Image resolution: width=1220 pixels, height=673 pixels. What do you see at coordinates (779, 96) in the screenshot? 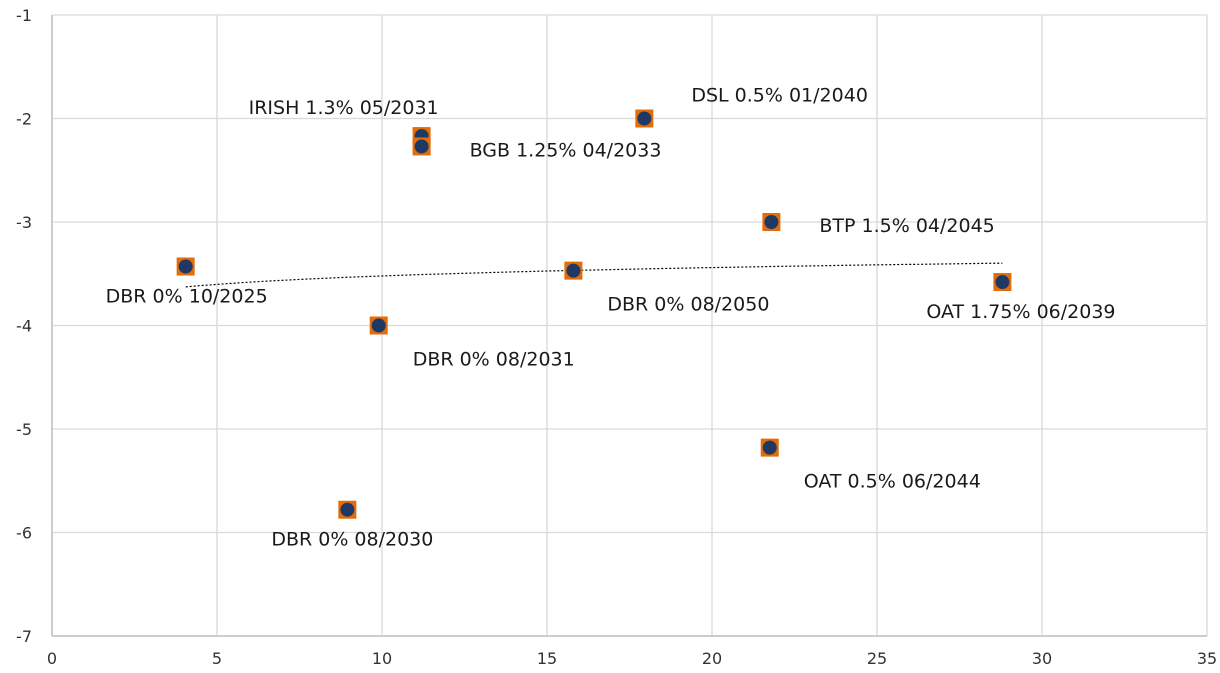
I see `point-label: DSL 0.5% 01/2040` at bounding box center [779, 96].